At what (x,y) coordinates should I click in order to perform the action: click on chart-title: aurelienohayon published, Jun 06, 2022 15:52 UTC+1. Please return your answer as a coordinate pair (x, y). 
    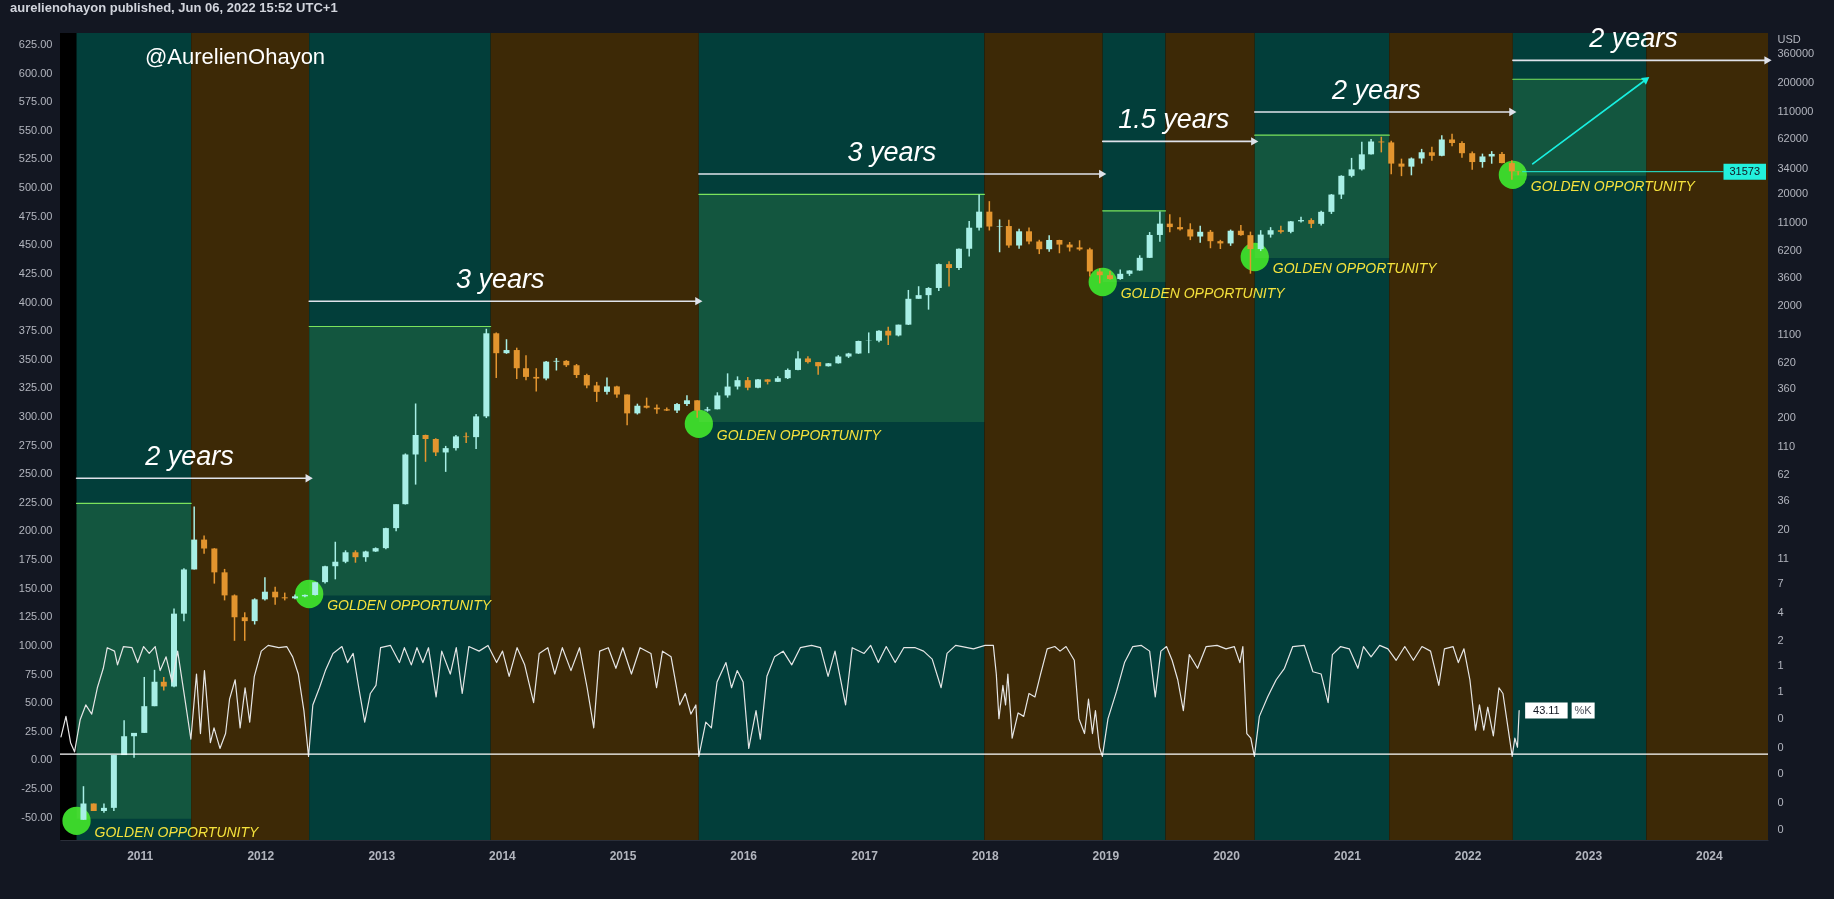
    Looking at the image, I should click on (174, 8).